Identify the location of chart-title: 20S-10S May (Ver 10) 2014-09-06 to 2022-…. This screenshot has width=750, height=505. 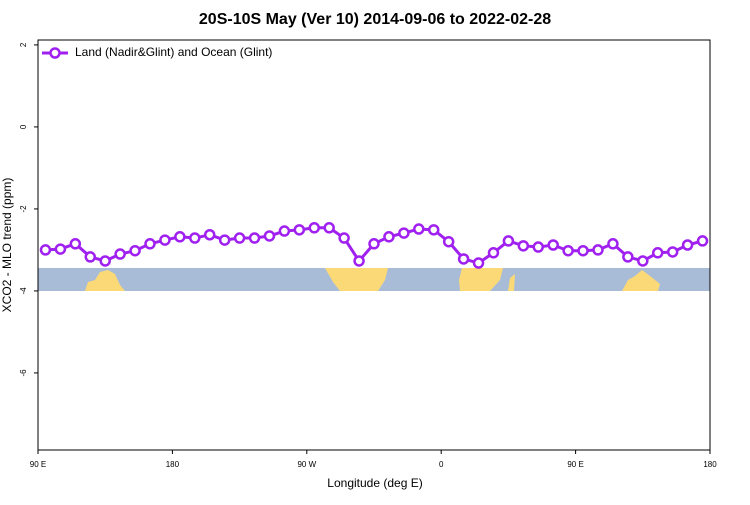
(375, 19).